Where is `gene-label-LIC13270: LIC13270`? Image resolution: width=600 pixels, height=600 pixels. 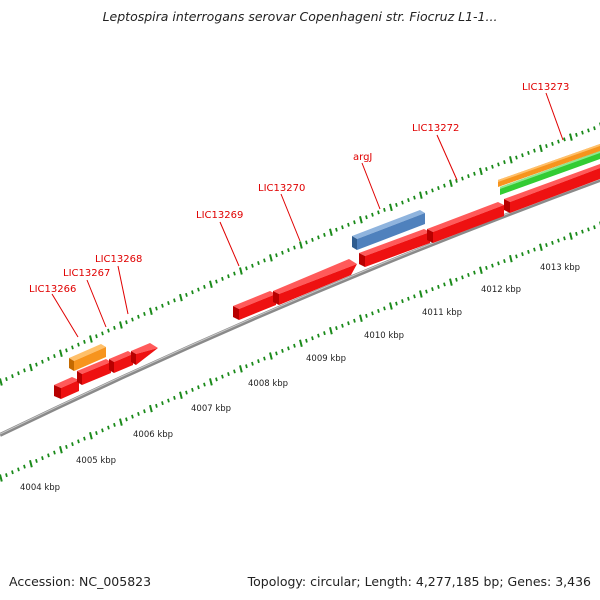
gene-label-LIC13270: LIC13270 is located at coordinates (281, 188).